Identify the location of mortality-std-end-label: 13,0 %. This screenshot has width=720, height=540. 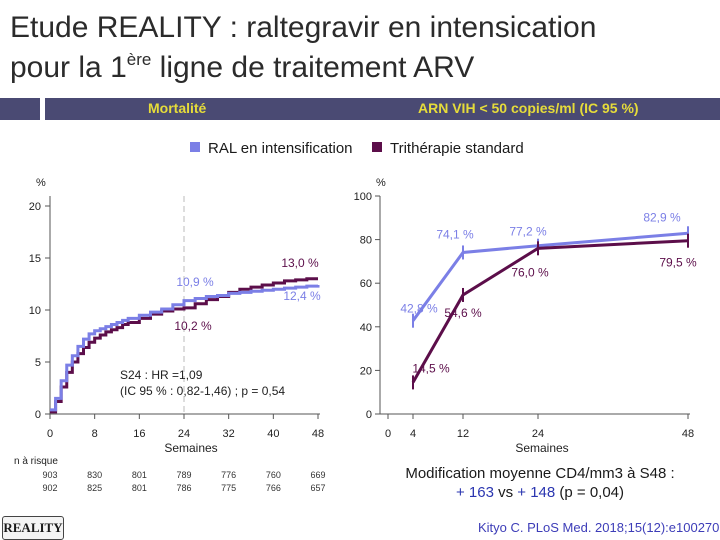
(300, 263).